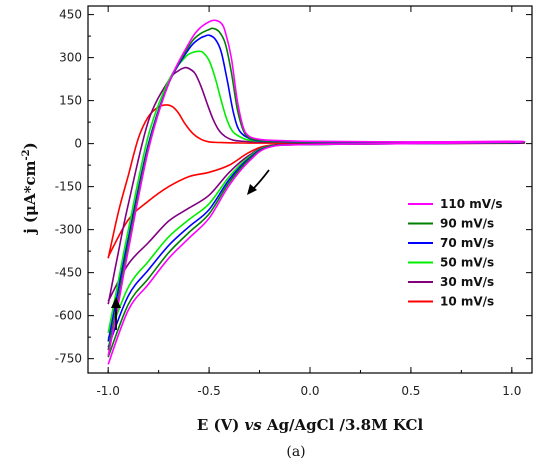 This screenshot has height=467, width=550. I want to click on y-tick-label: -450, so click(68, 273).